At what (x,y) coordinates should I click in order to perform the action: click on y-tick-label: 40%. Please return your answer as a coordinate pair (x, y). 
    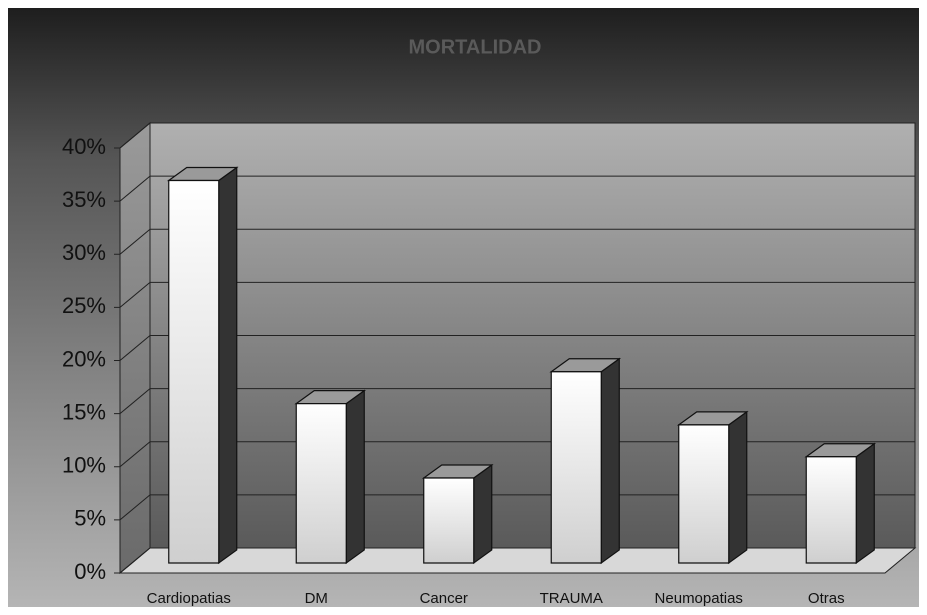
    Looking at the image, I should click on (84, 146).